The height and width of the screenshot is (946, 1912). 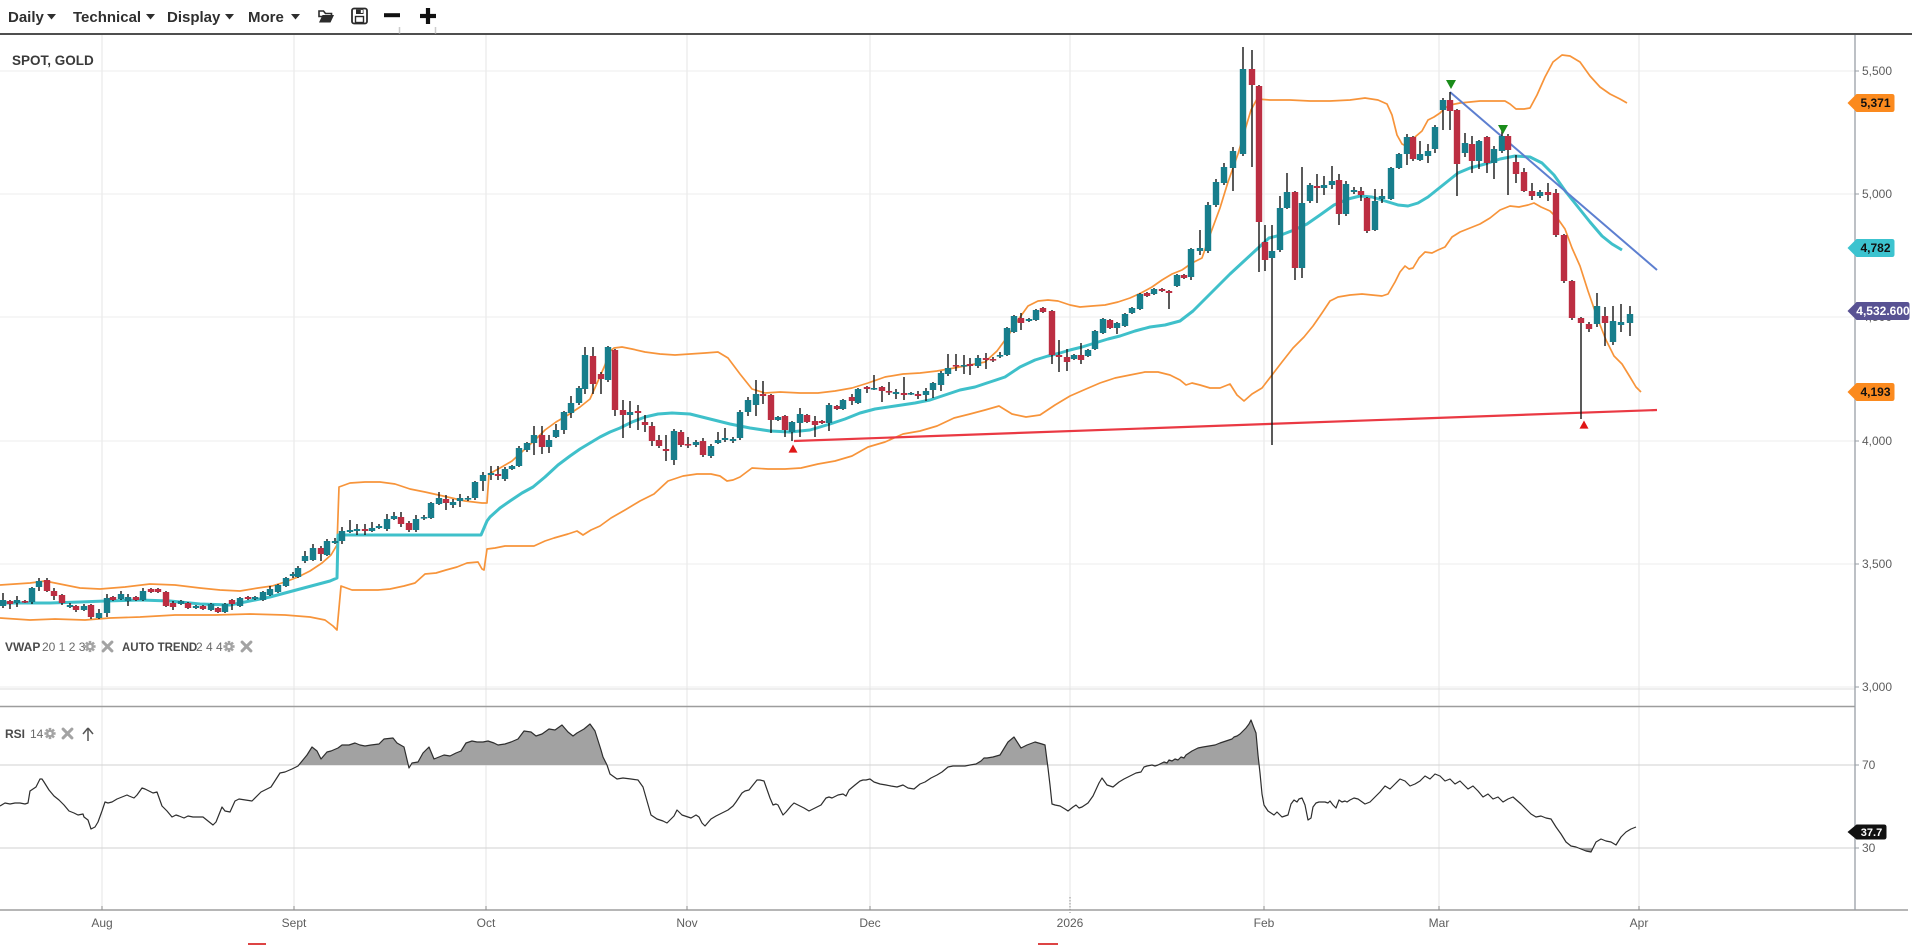 What do you see at coordinates (869, 923) in the screenshot?
I see `svg-text: Dec` at bounding box center [869, 923].